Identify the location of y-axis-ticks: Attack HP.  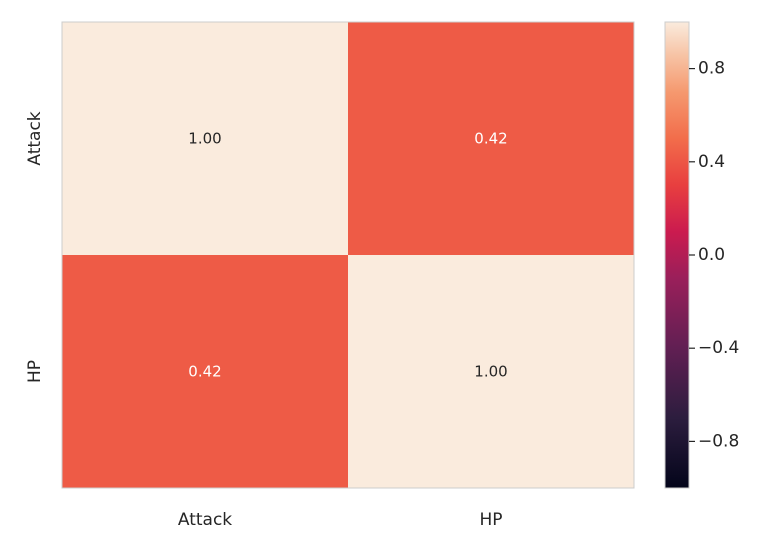
(35, 247).